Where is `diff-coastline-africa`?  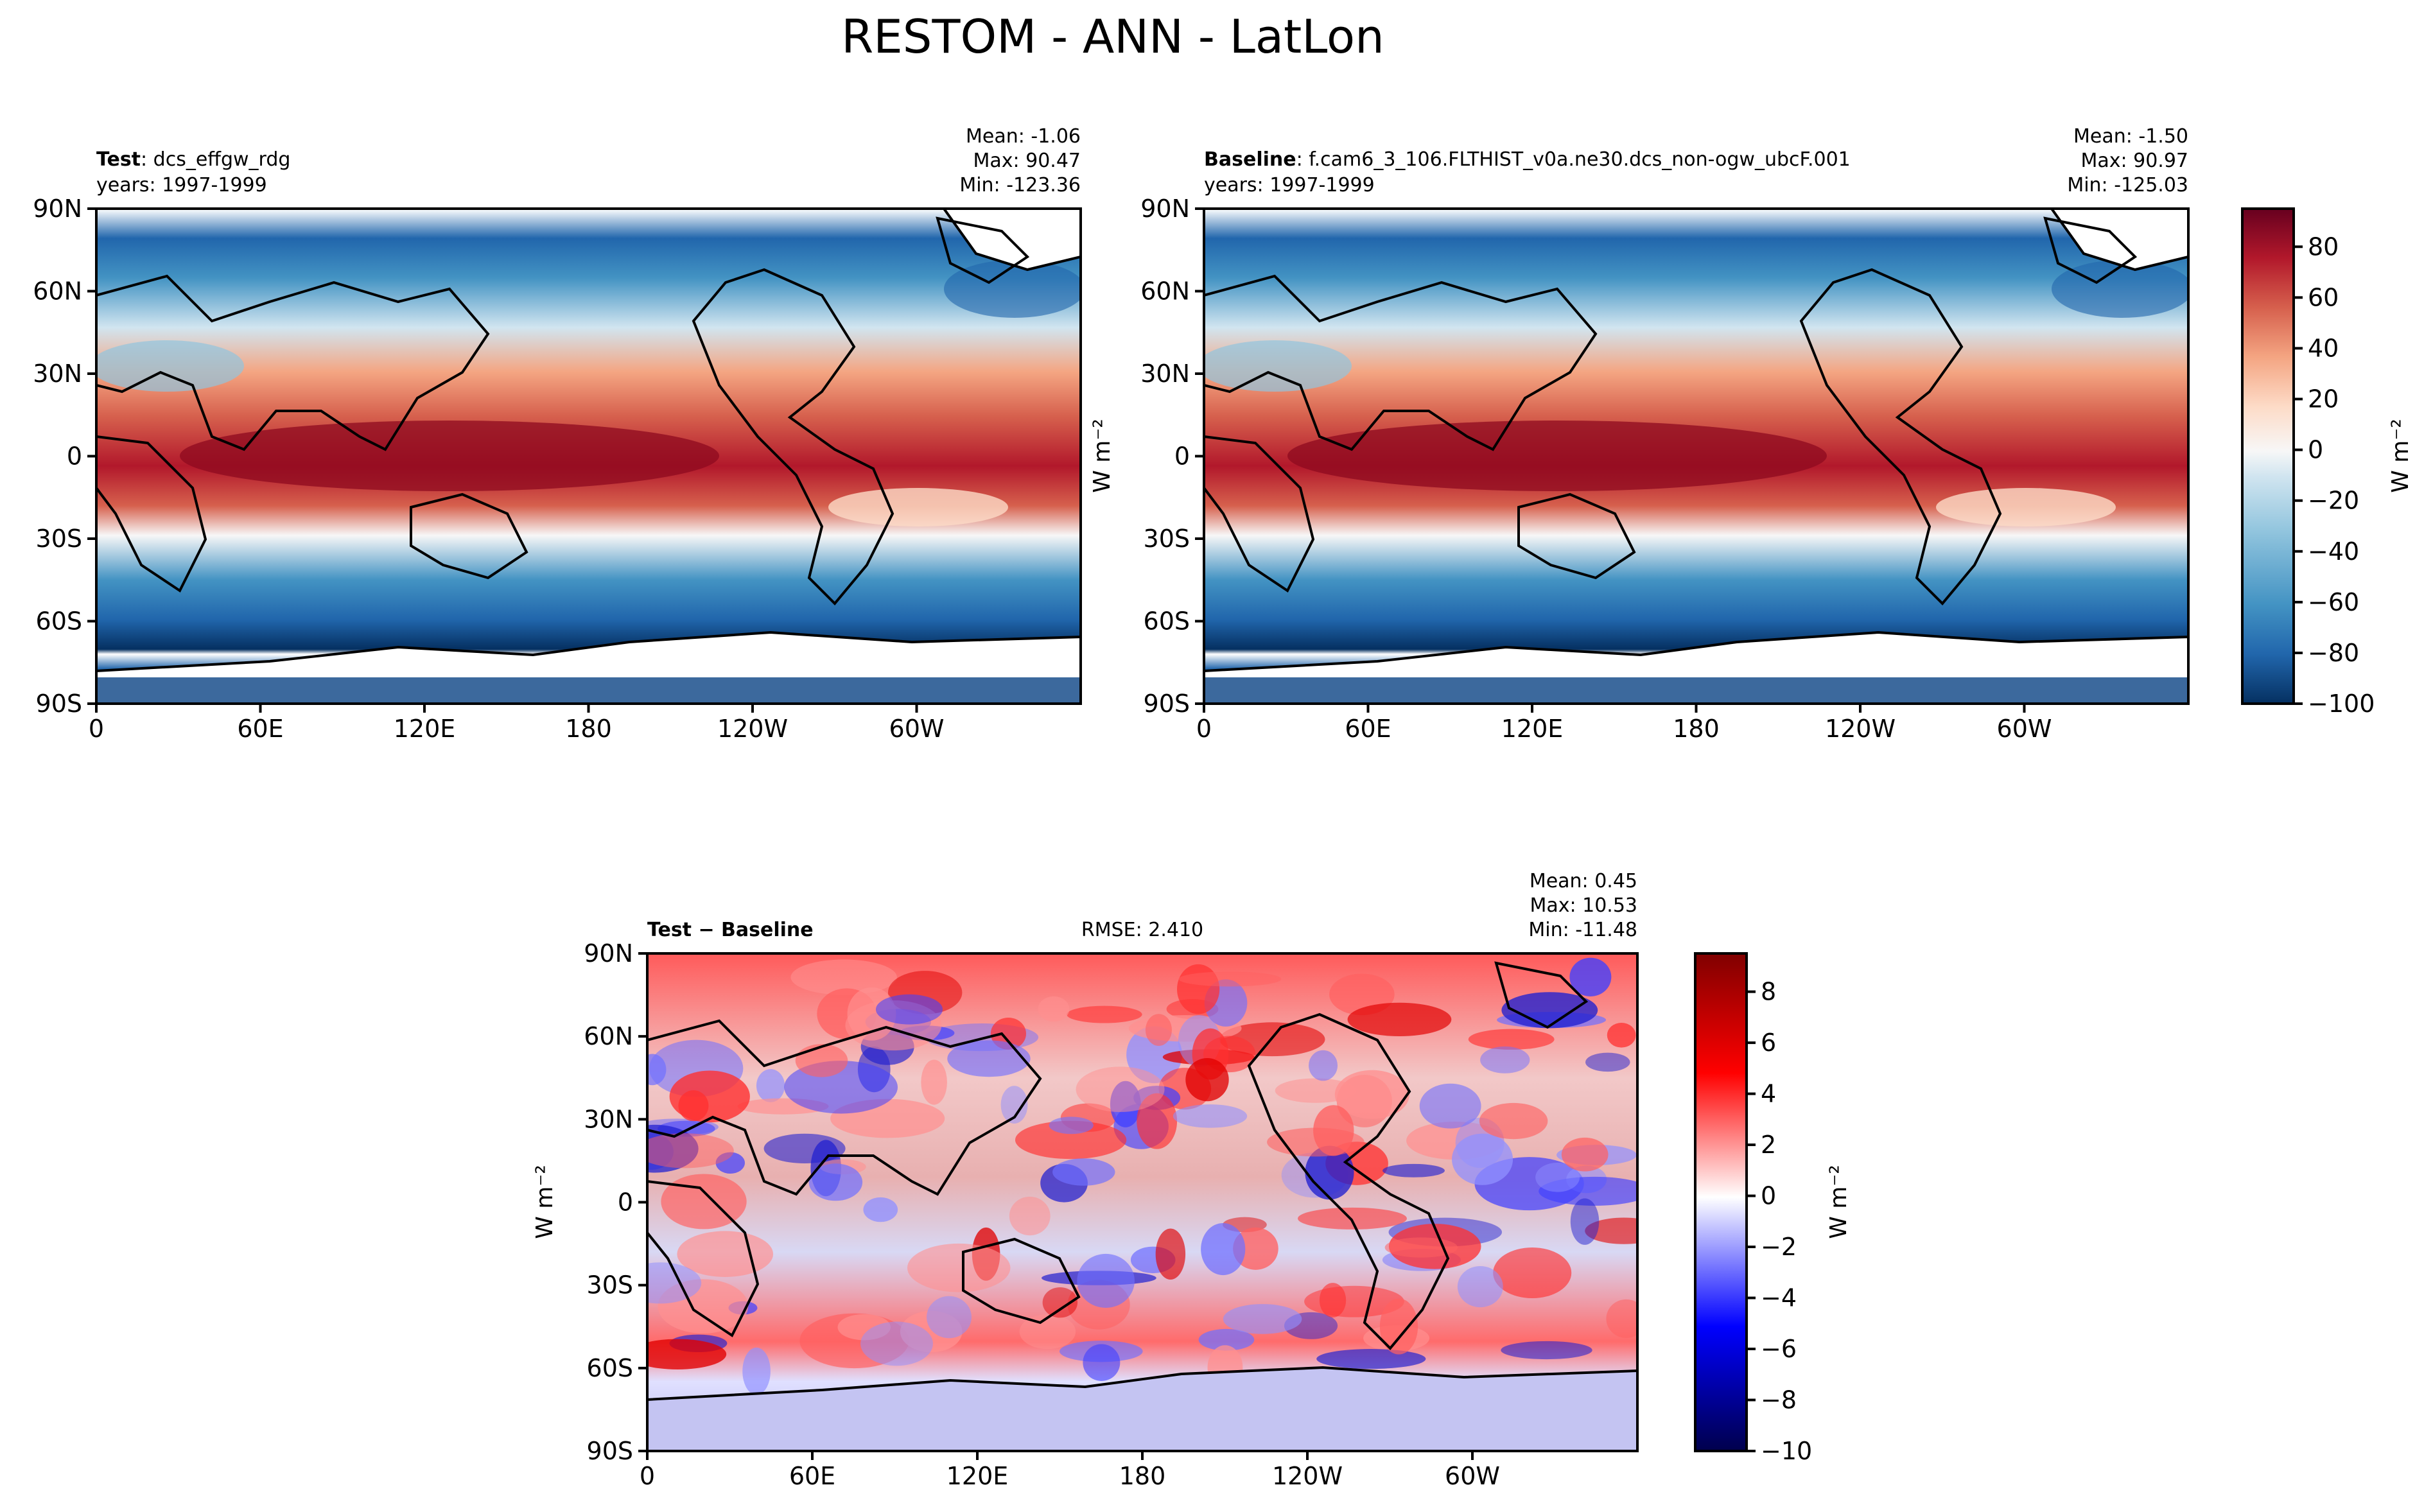
diff-coastline-africa is located at coordinates (703, 1258).